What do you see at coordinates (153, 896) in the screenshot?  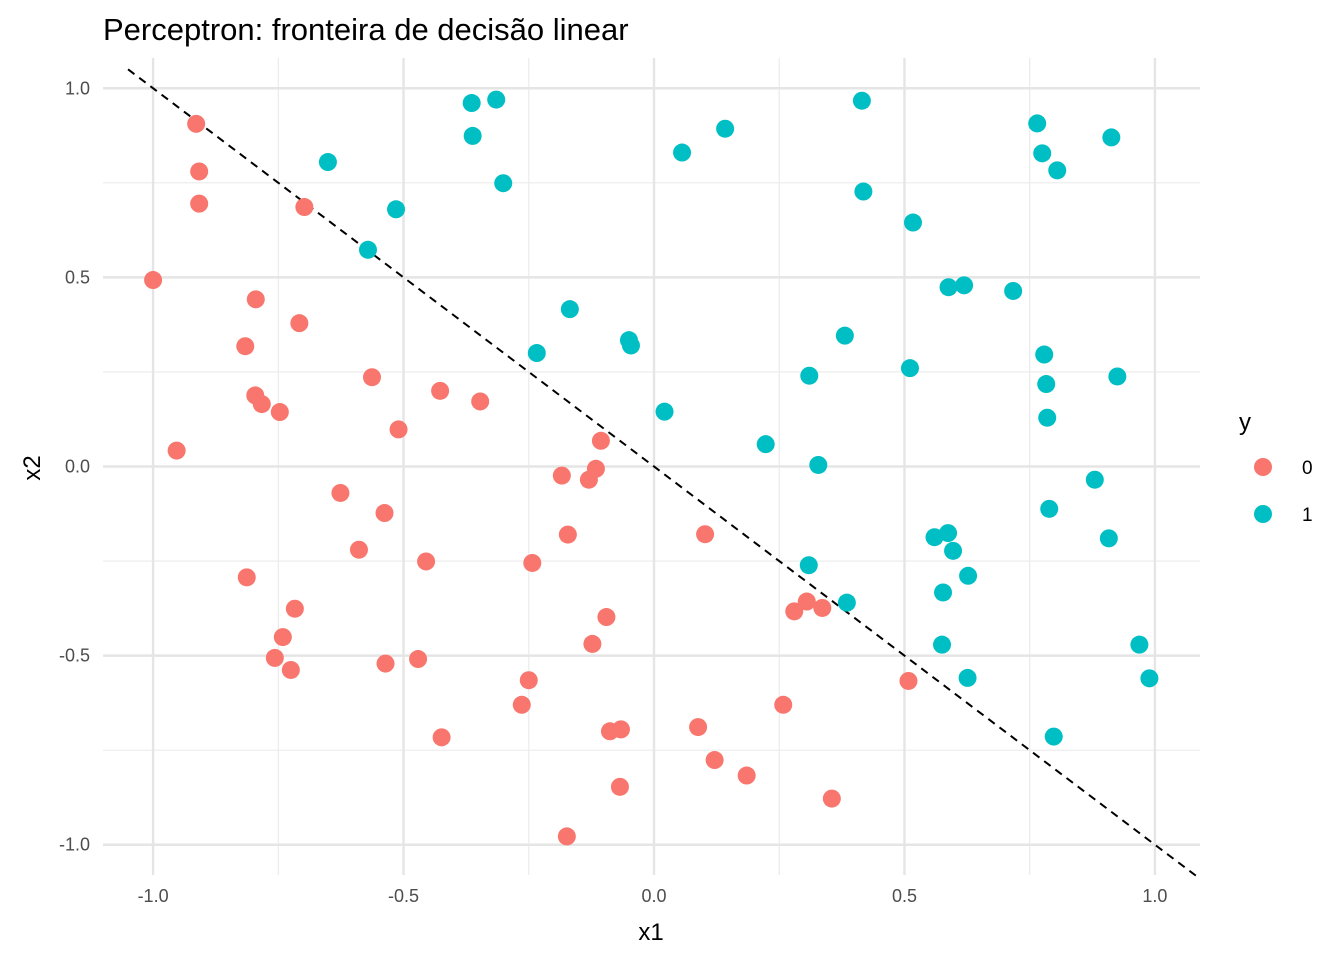 I see `x-tick-label: -1.0` at bounding box center [153, 896].